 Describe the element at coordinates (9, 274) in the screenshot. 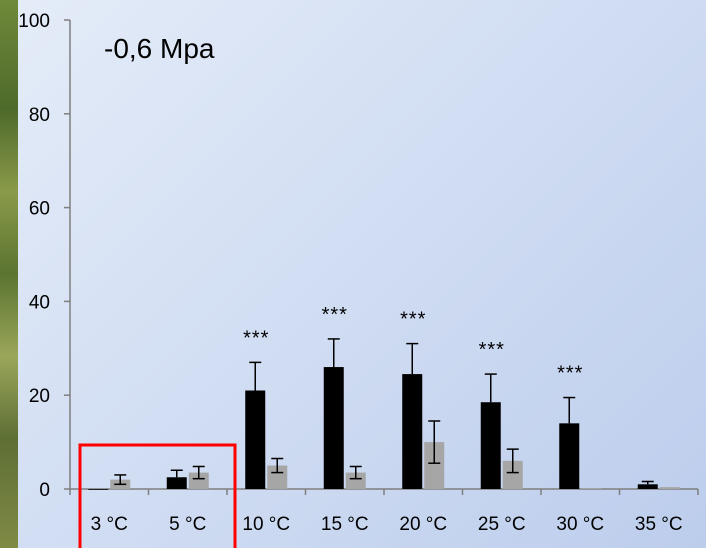

I see `background-photo-strip` at that location.